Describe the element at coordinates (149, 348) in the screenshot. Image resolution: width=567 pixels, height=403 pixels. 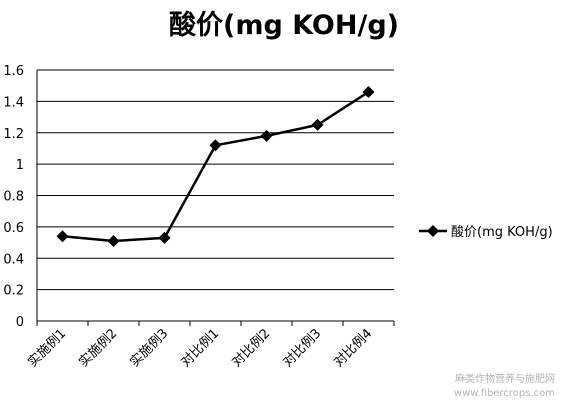
I see `x-tick-label: 实施例3` at that location.